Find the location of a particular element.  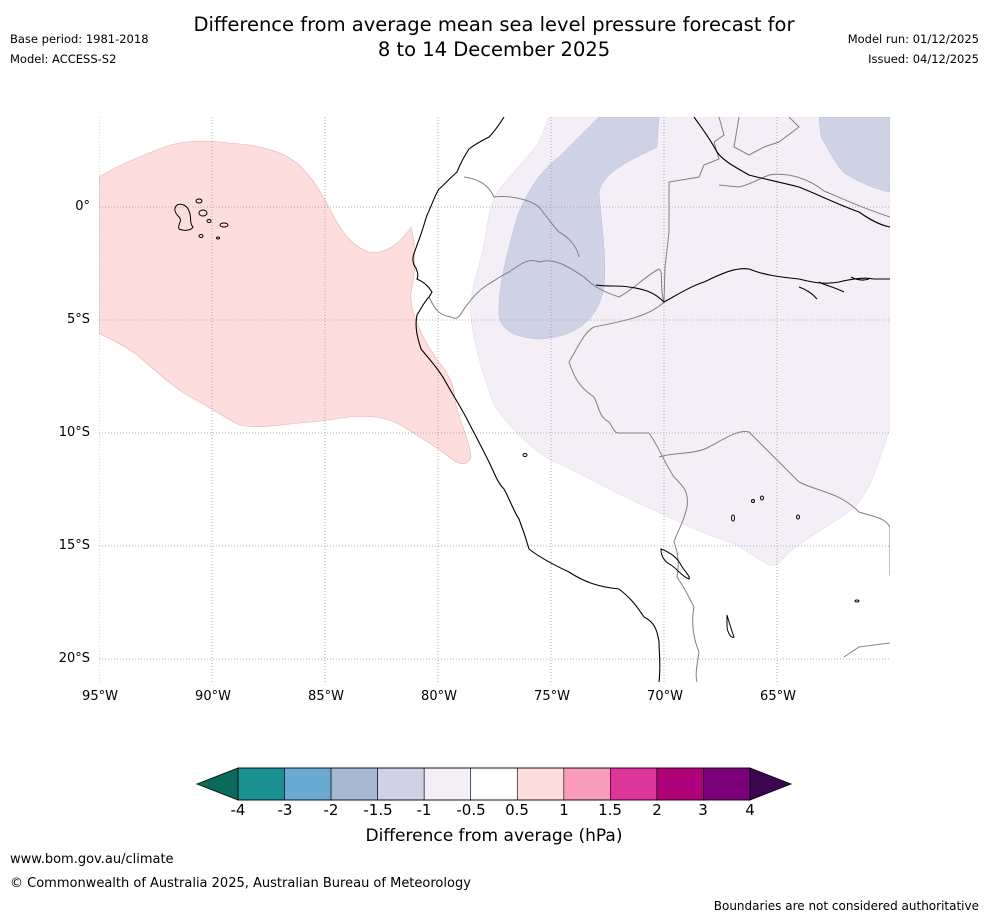

cb-tick-1: 1 is located at coordinates (564, 810).